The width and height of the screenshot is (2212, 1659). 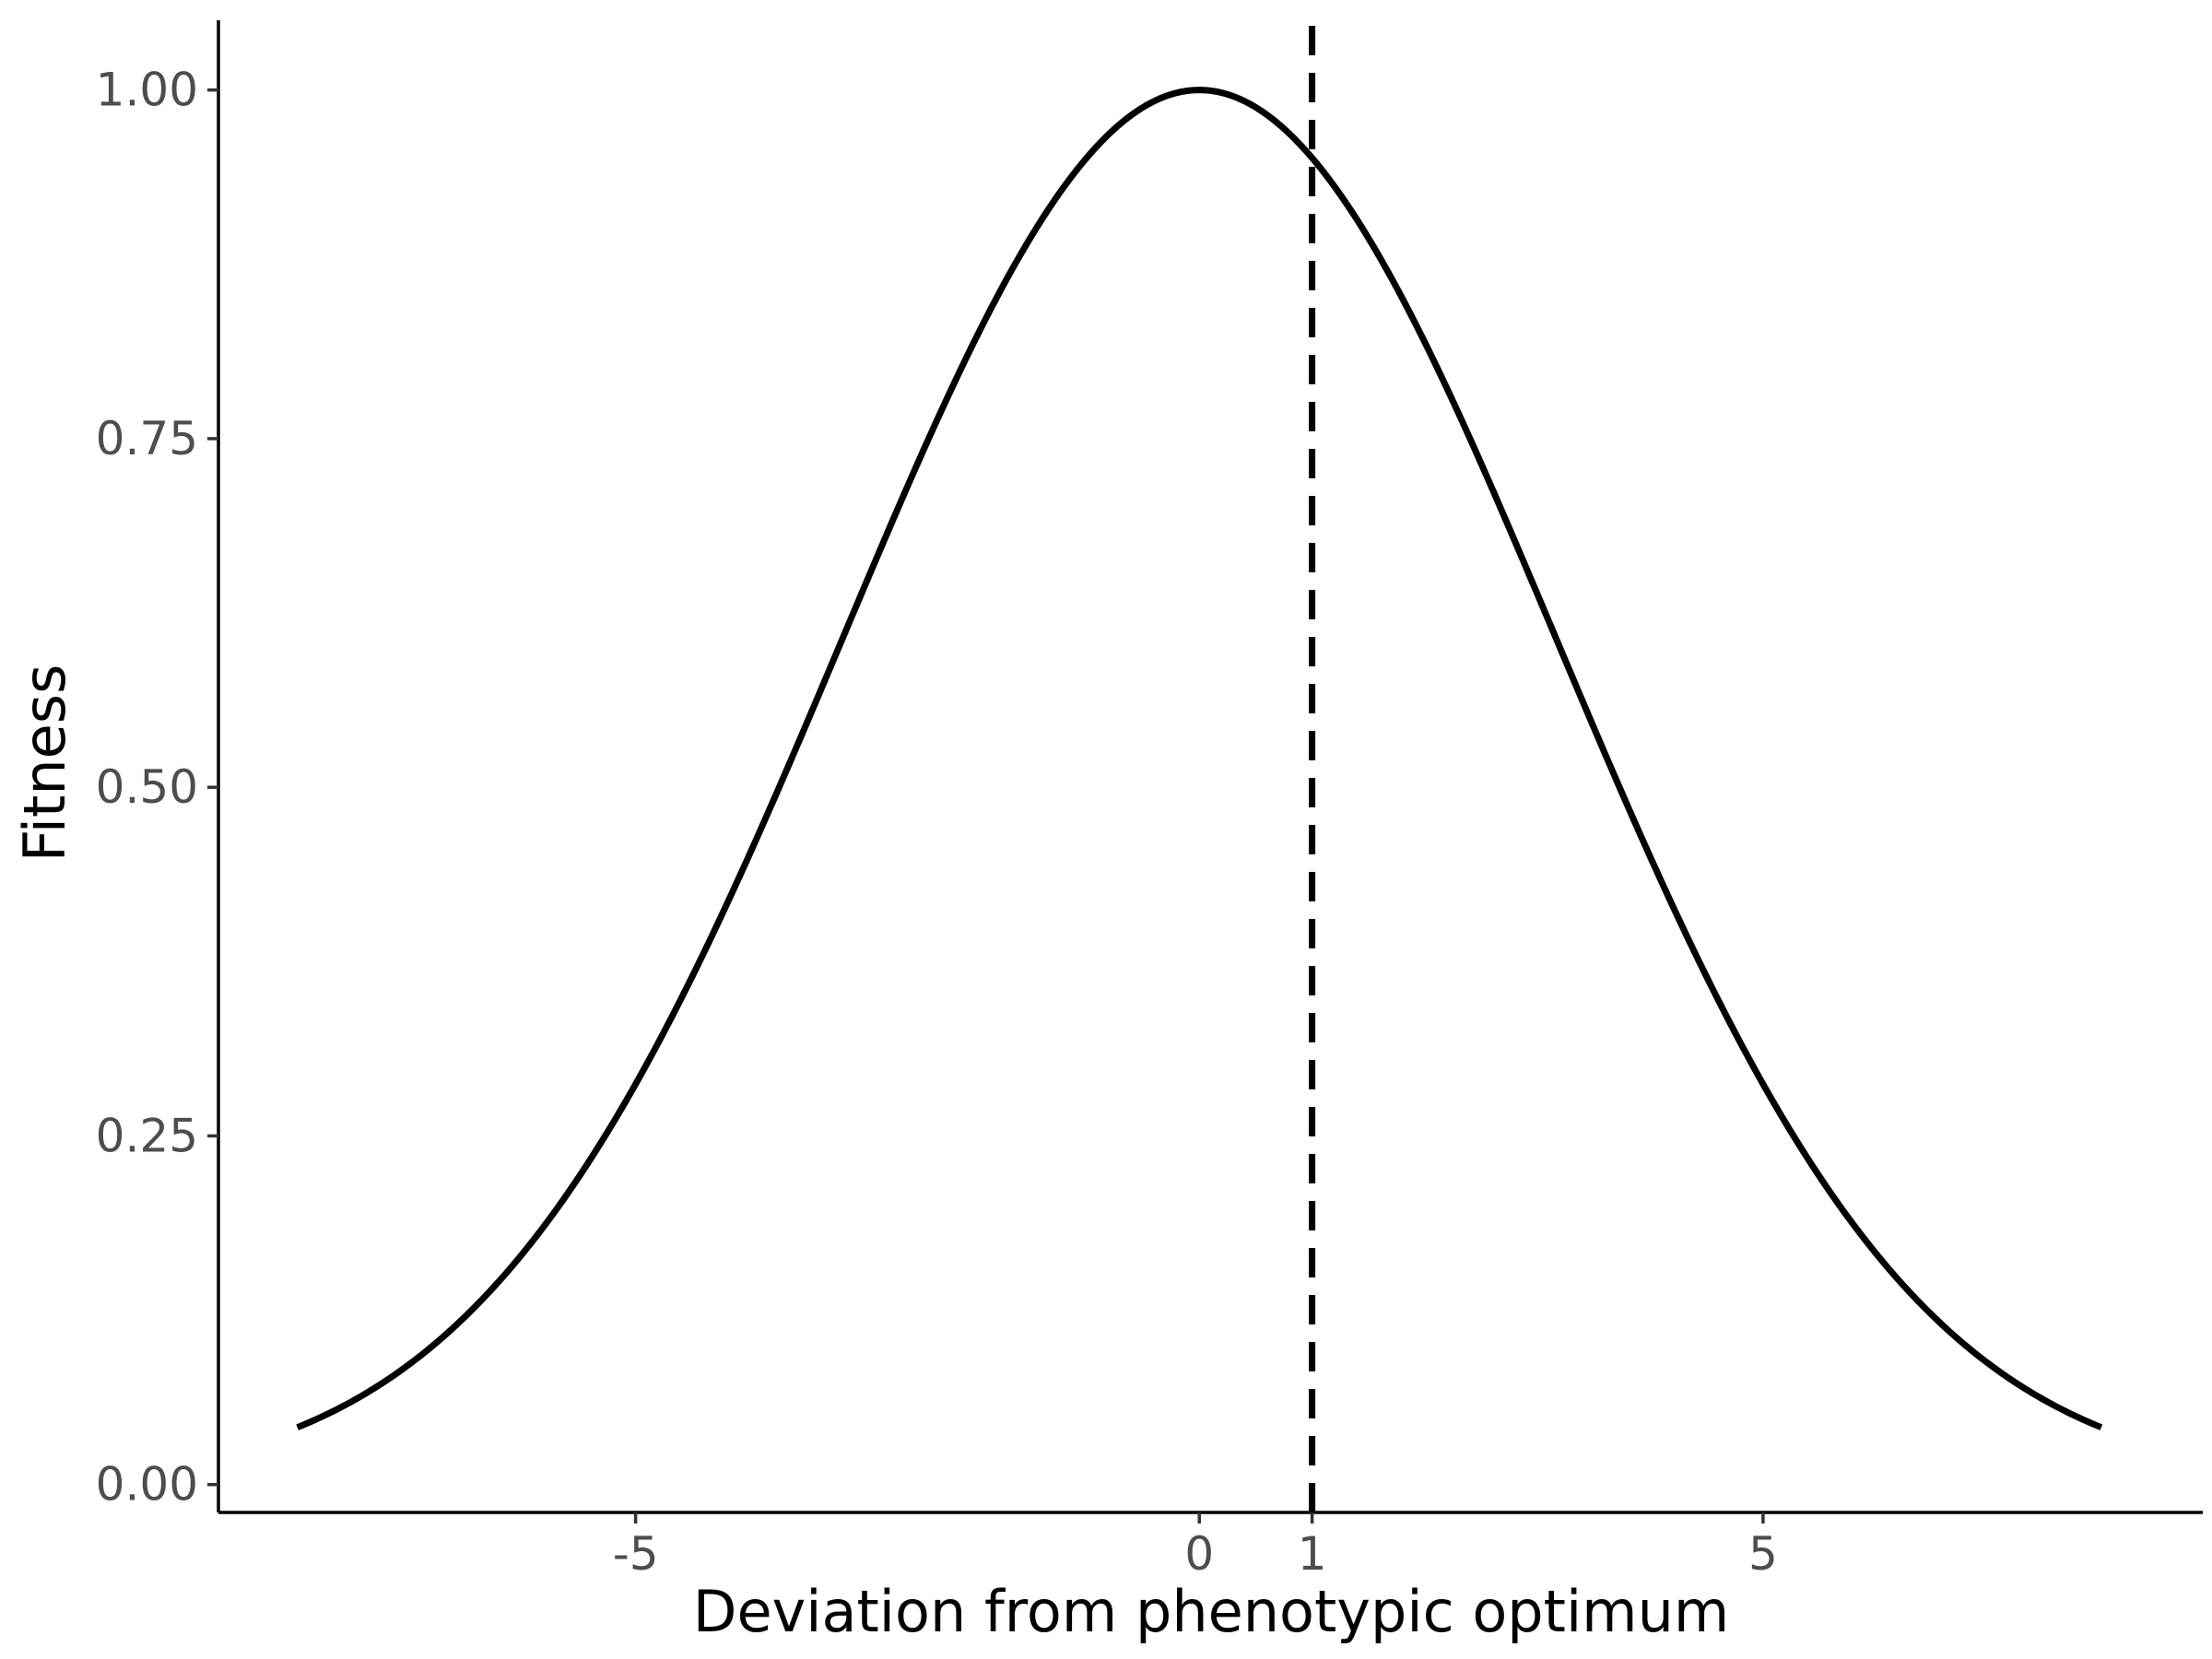 I want to click on x-axis-title: Deviation from phenotypic optimum, so click(x=1211, y=1611).